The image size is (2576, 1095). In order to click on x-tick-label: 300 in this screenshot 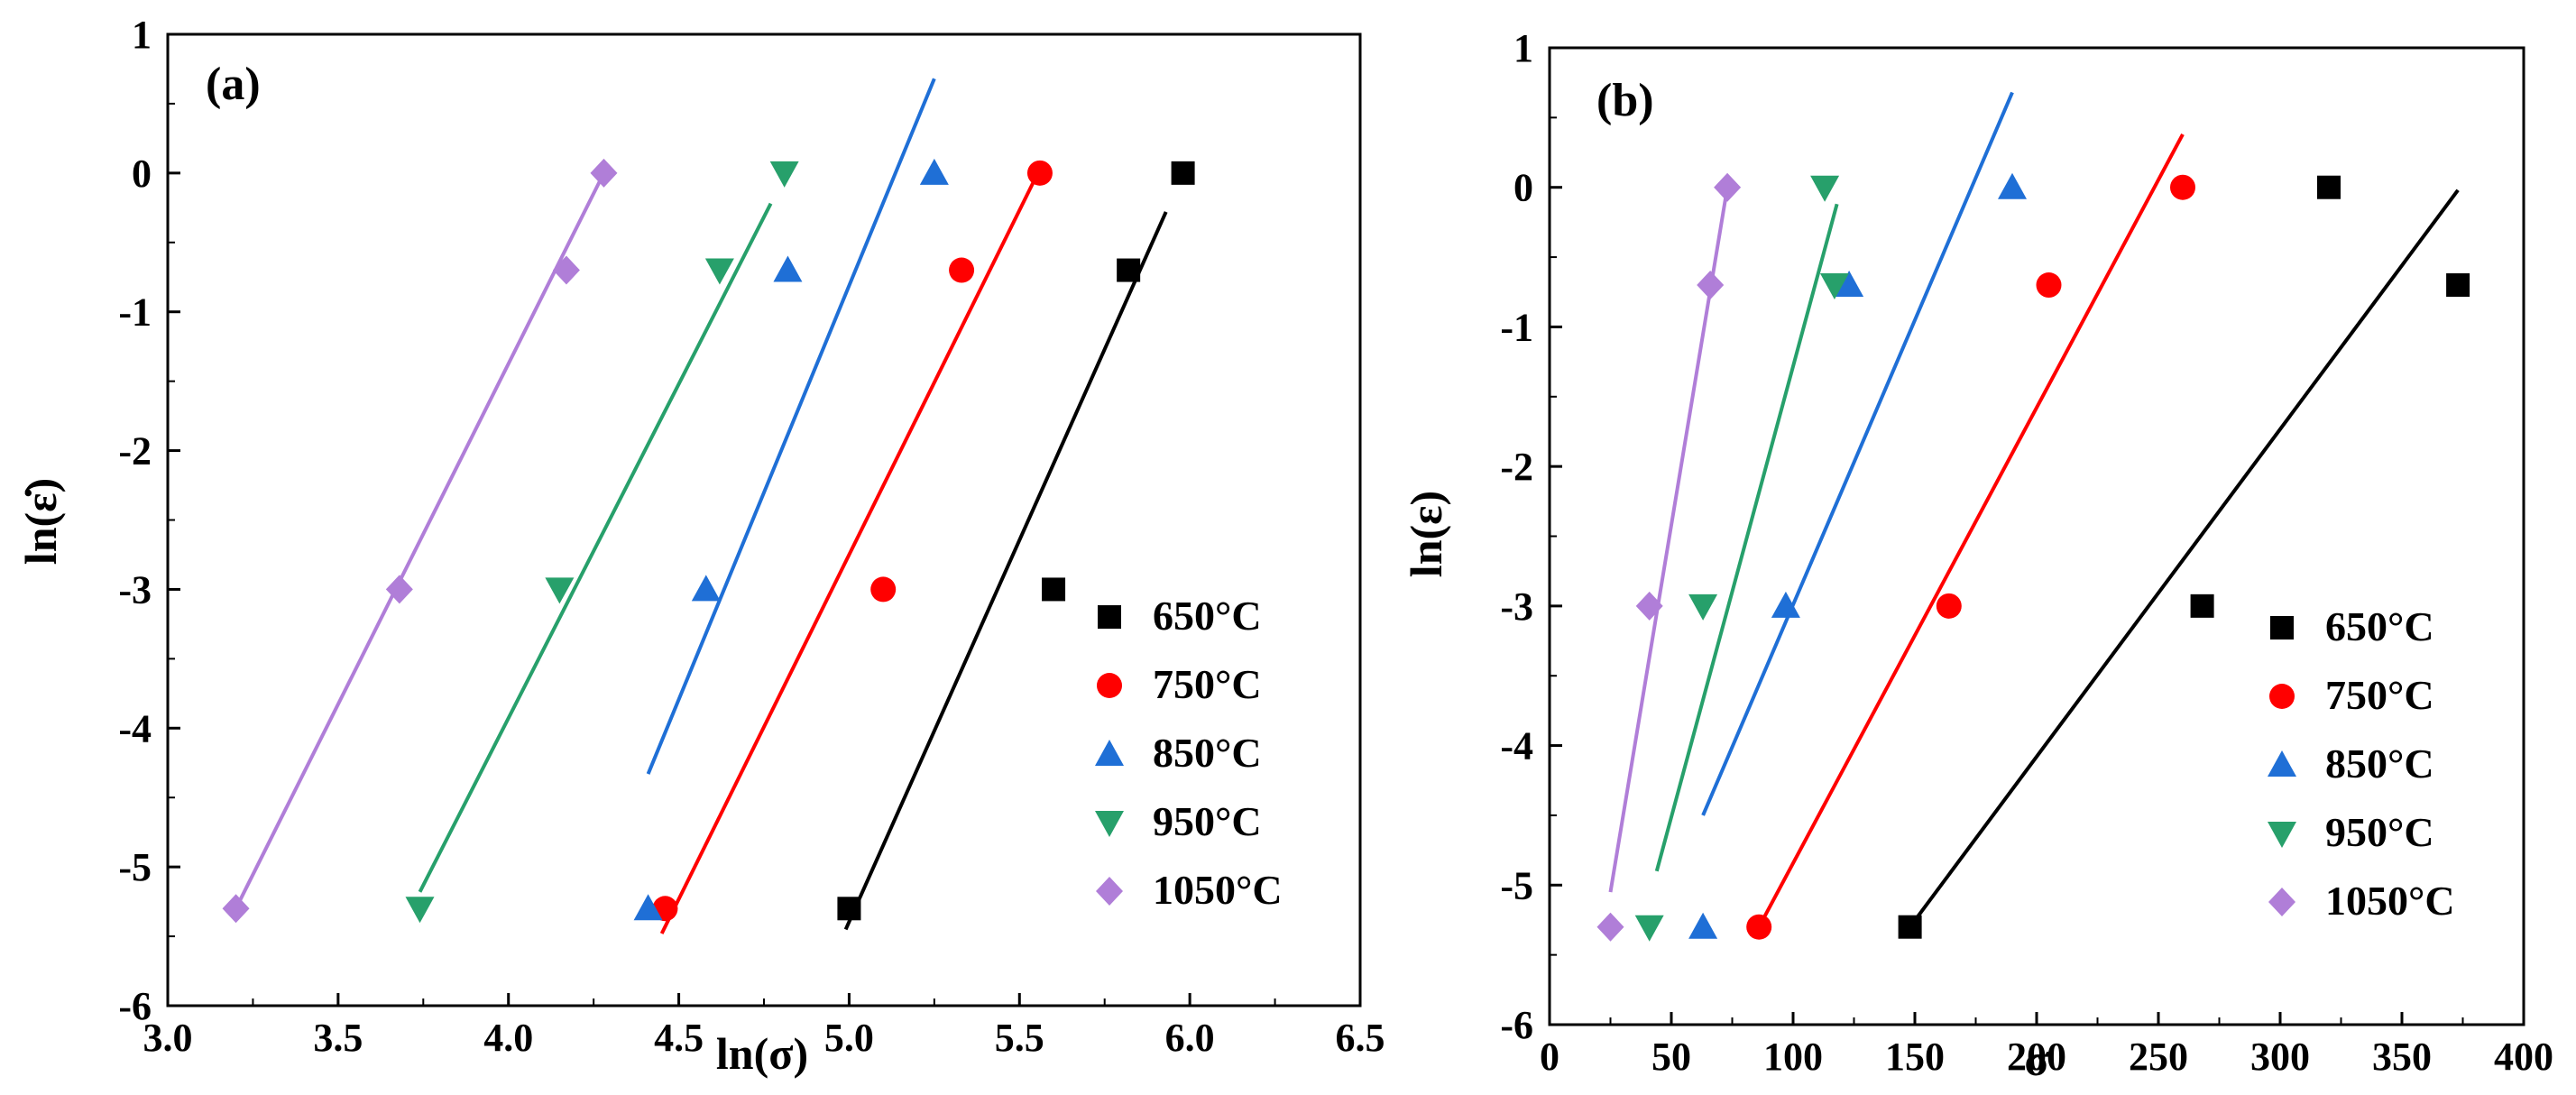, I will do `click(2280, 1057)`.